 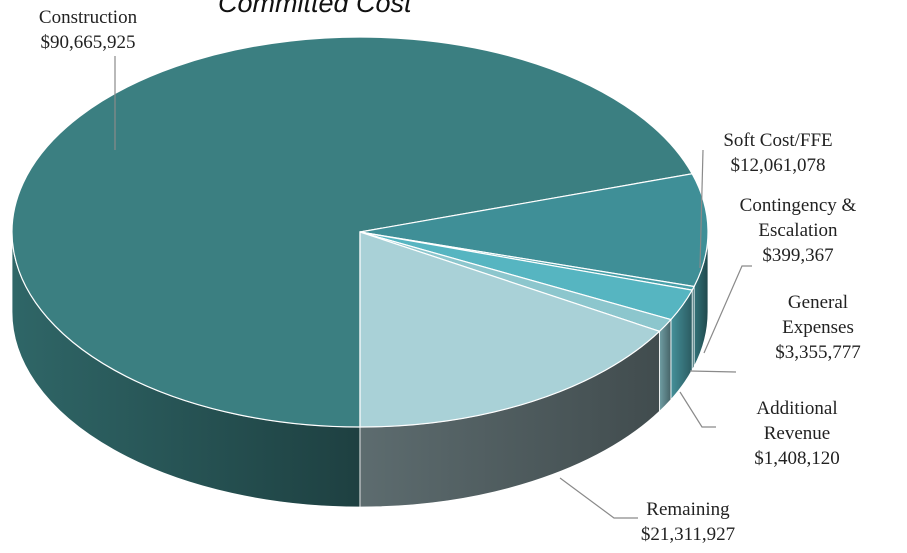 I want to click on value-label: $12,061,078, so click(x=778, y=165).